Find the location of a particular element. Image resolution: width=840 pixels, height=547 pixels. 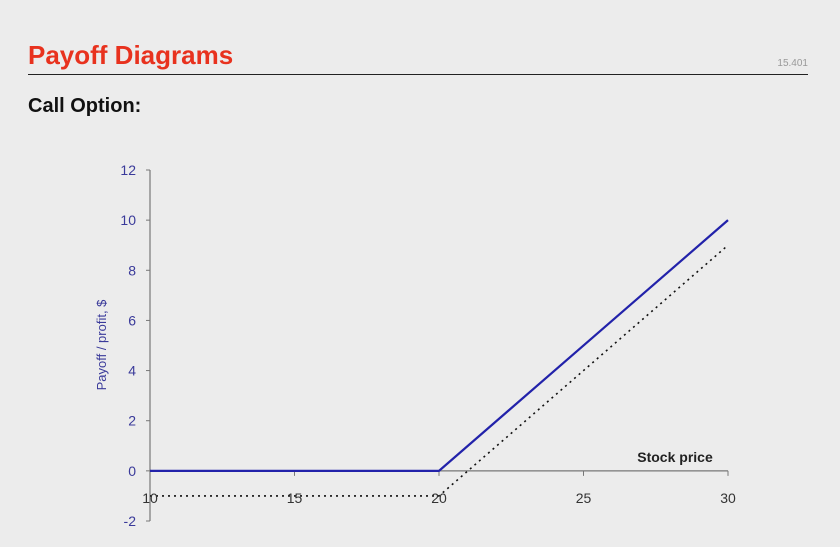

title-divider is located at coordinates (418, 74).